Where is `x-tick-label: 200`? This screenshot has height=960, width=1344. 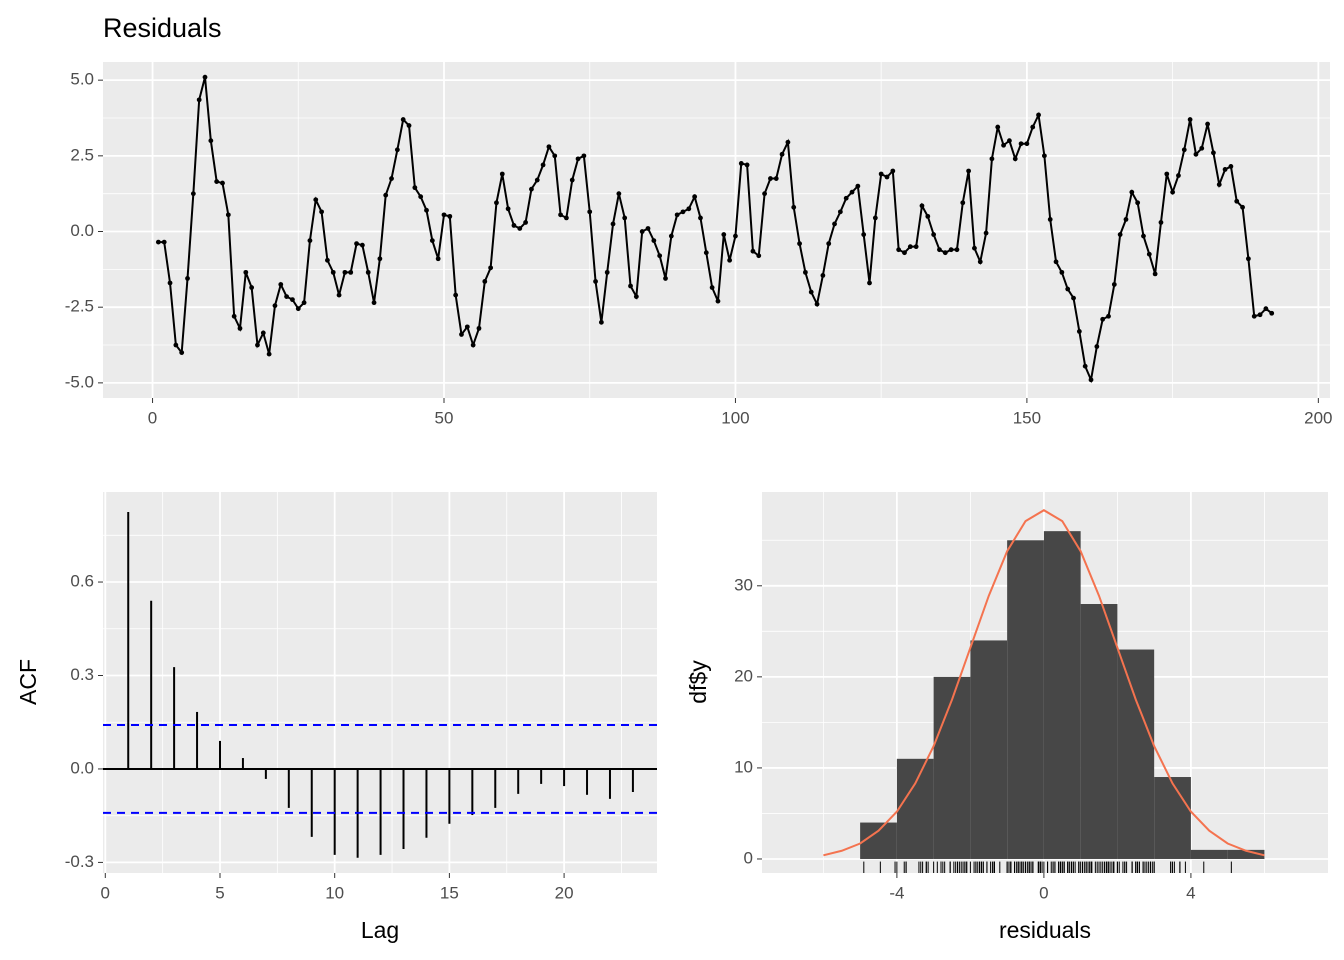
x-tick-label: 200 is located at coordinates (1318, 417).